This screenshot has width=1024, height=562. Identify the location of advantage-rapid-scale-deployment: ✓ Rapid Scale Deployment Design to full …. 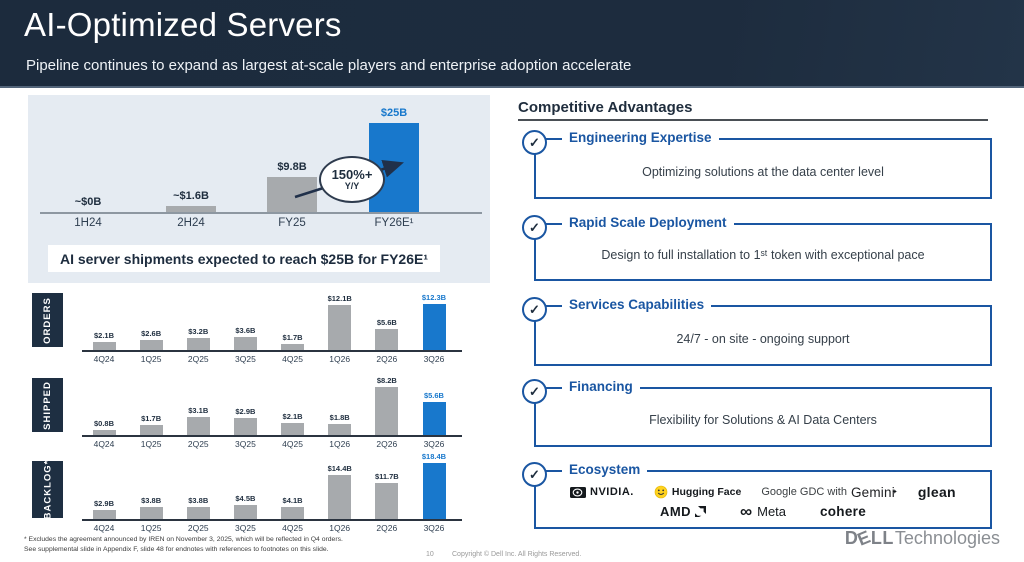
(757, 248).